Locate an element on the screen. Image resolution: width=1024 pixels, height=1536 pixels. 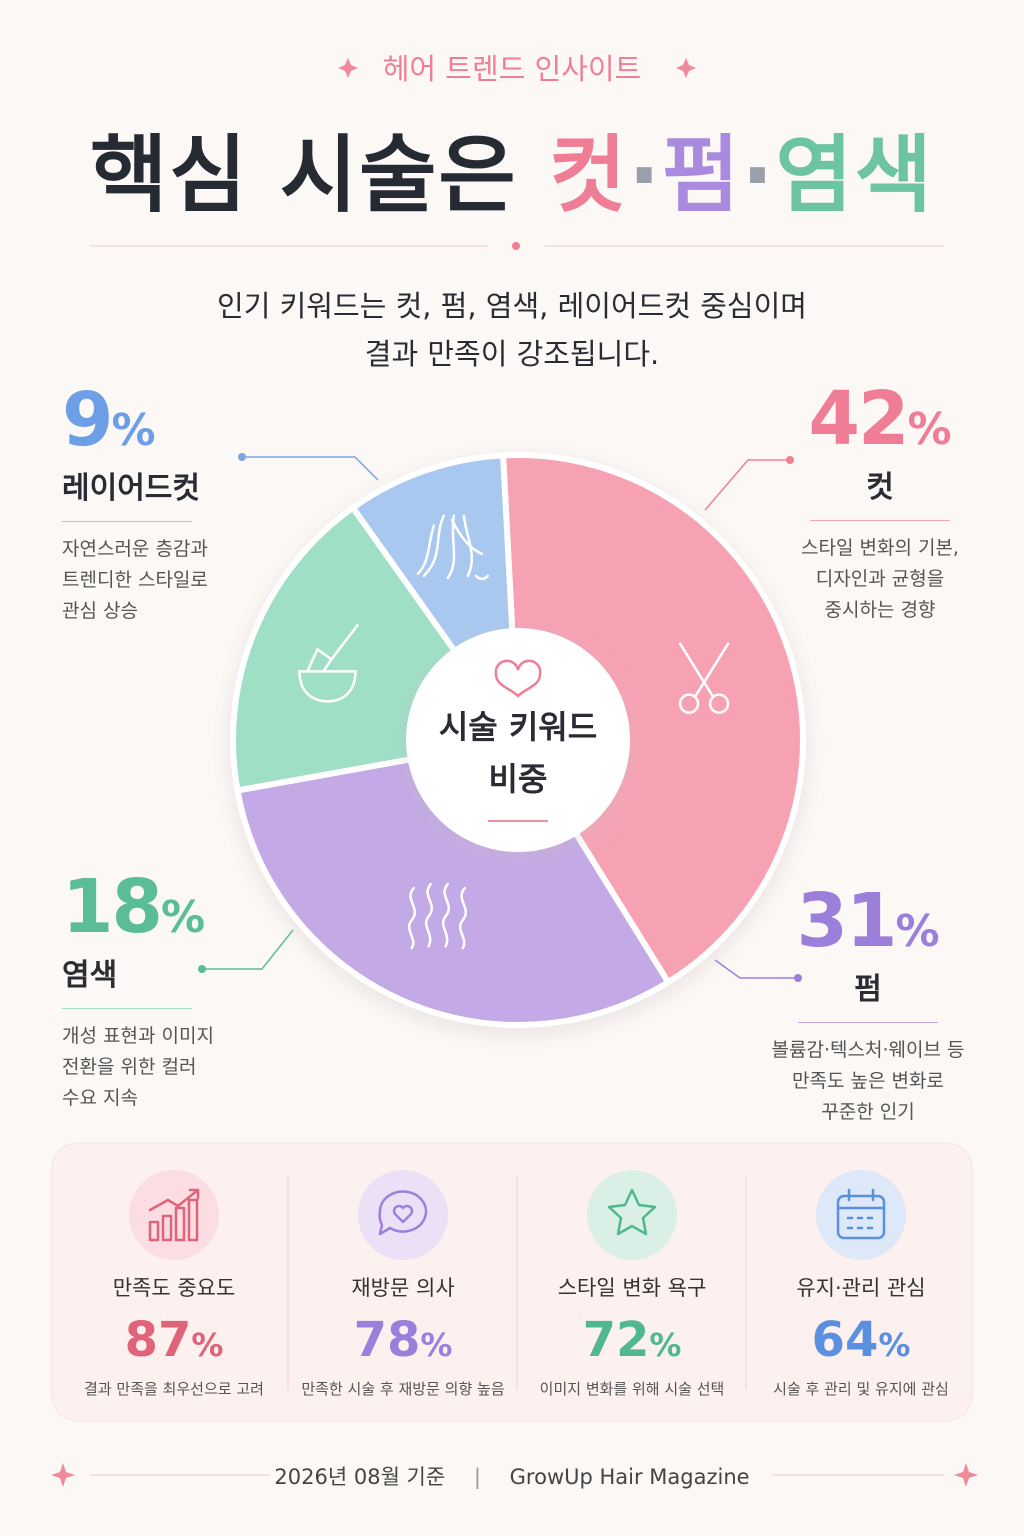
slice-description: 관심 상승 is located at coordinates (100, 611).